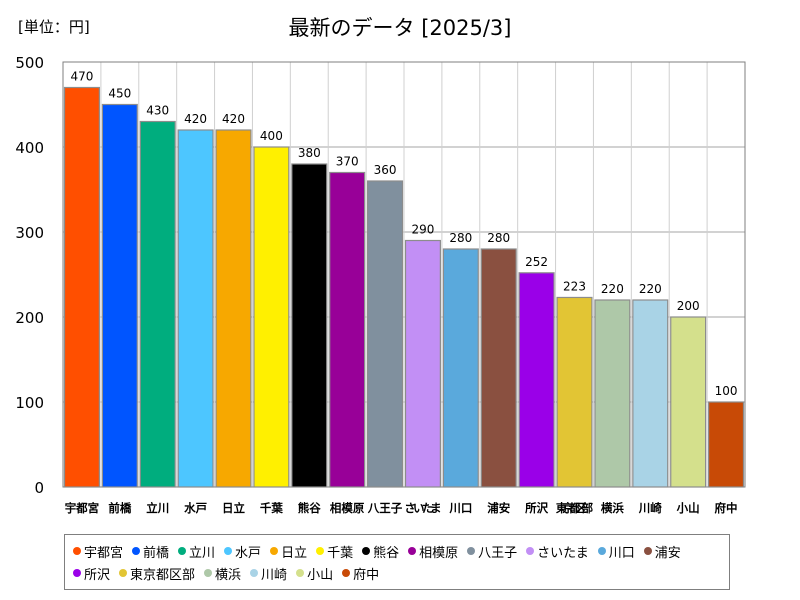  What do you see at coordinates (271, 136) in the screenshot?
I see `data-label: 400` at bounding box center [271, 136].